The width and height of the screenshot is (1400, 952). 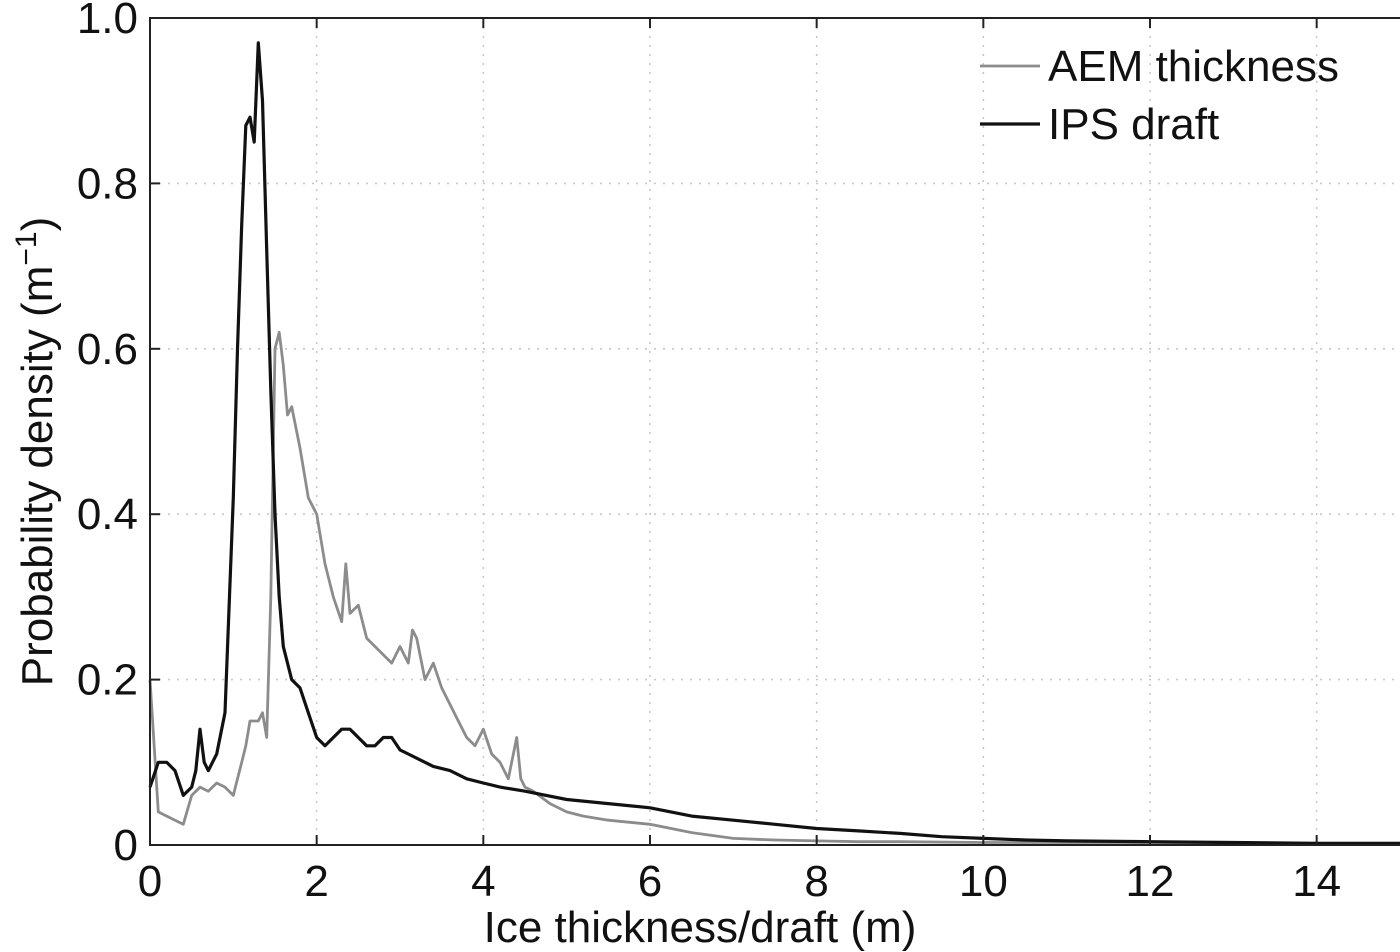 I want to click on y-tick-label: 0.4, so click(x=107, y=514).